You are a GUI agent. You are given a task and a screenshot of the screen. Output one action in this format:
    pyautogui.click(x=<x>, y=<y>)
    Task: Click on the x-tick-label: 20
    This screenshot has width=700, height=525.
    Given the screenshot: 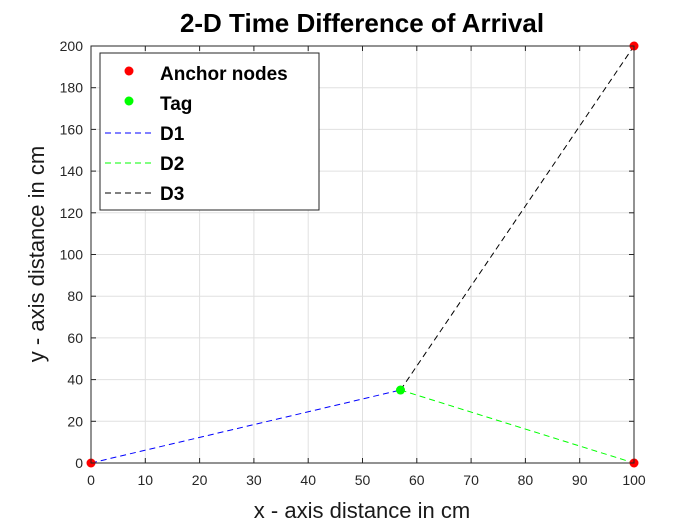 What is the action you would take?
    pyautogui.click(x=200, y=480)
    